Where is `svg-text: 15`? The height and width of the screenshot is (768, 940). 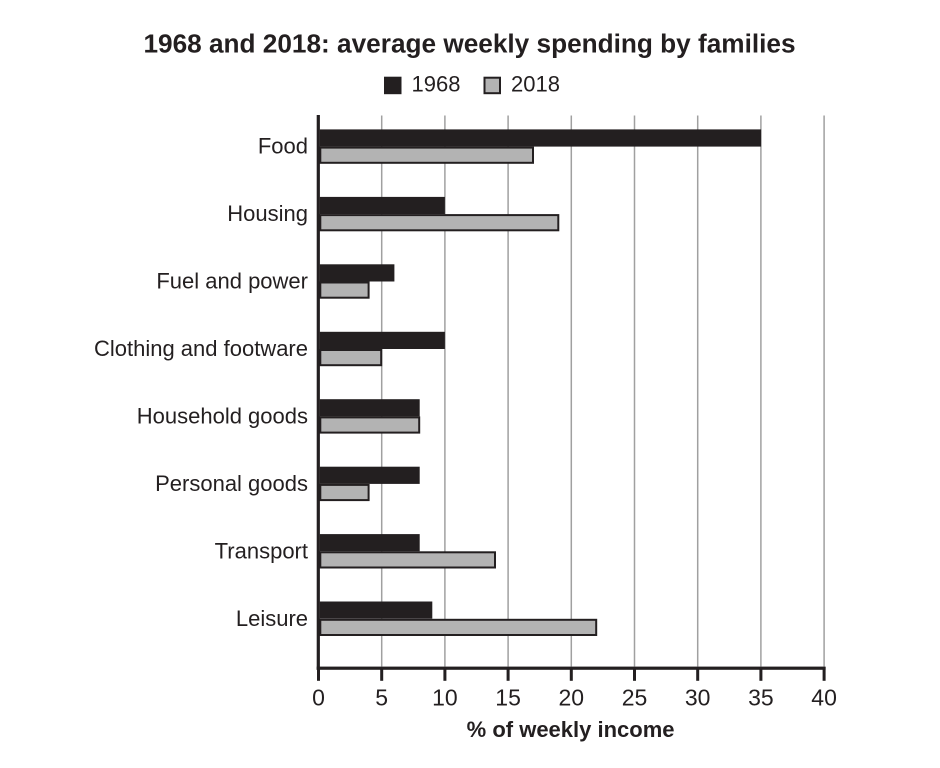
svg-text: 15 is located at coordinates (508, 698).